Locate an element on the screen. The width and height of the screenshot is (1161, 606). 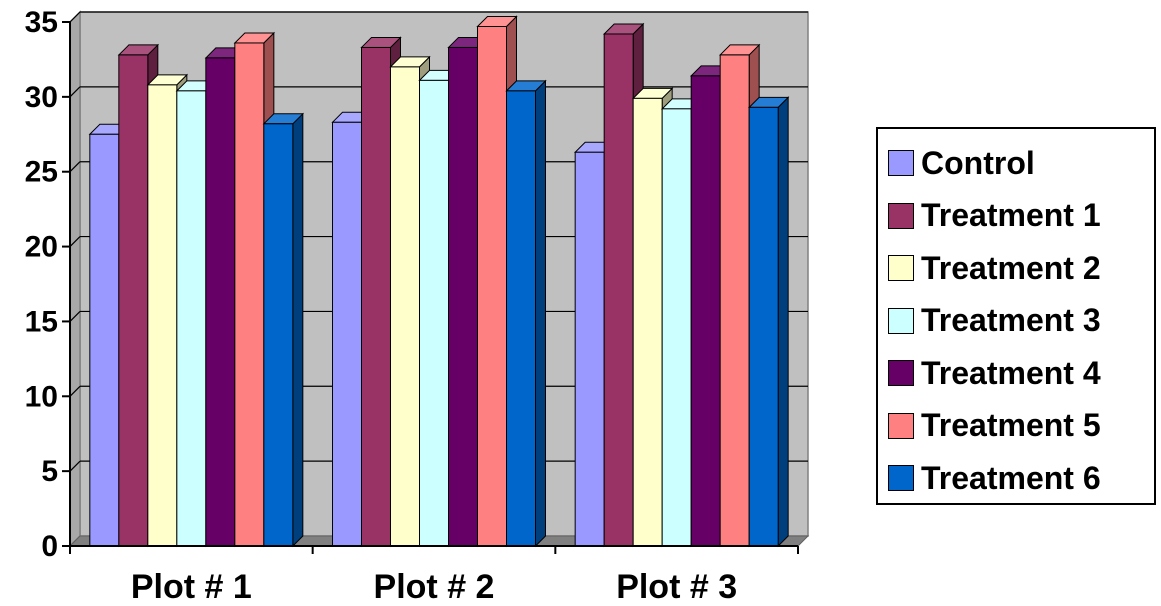
legend-item: Control is located at coordinates (961, 163).